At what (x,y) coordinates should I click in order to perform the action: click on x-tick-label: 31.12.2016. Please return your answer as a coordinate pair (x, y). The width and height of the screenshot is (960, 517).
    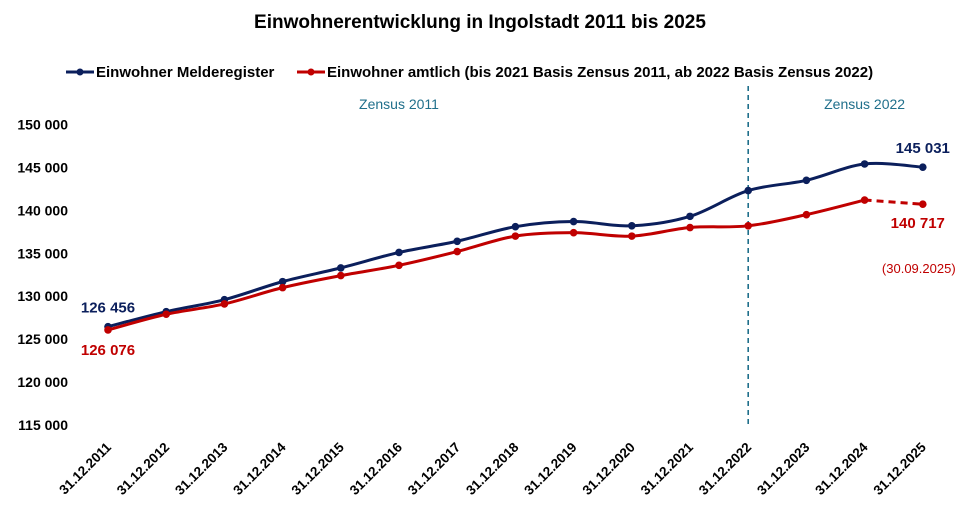
    Looking at the image, I should click on (376, 468).